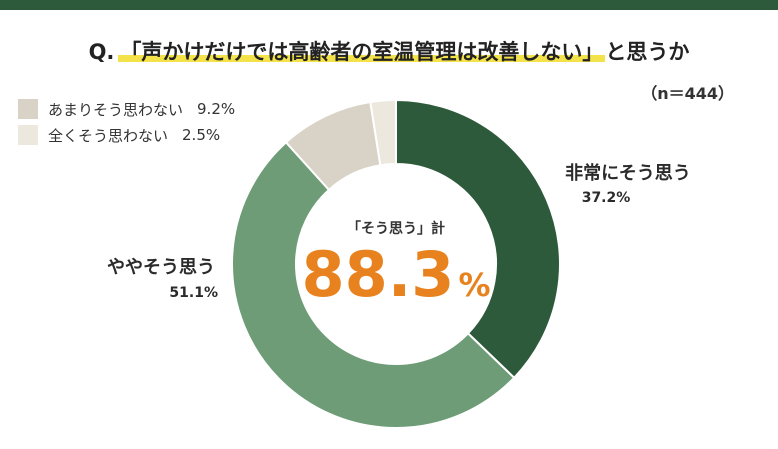 The height and width of the screenshot is (449, 778). What do you see at coordinates (116, 109) in the screenshot?
I see `legend-label: あまりそう思わない` at bounding box center [116, 109].